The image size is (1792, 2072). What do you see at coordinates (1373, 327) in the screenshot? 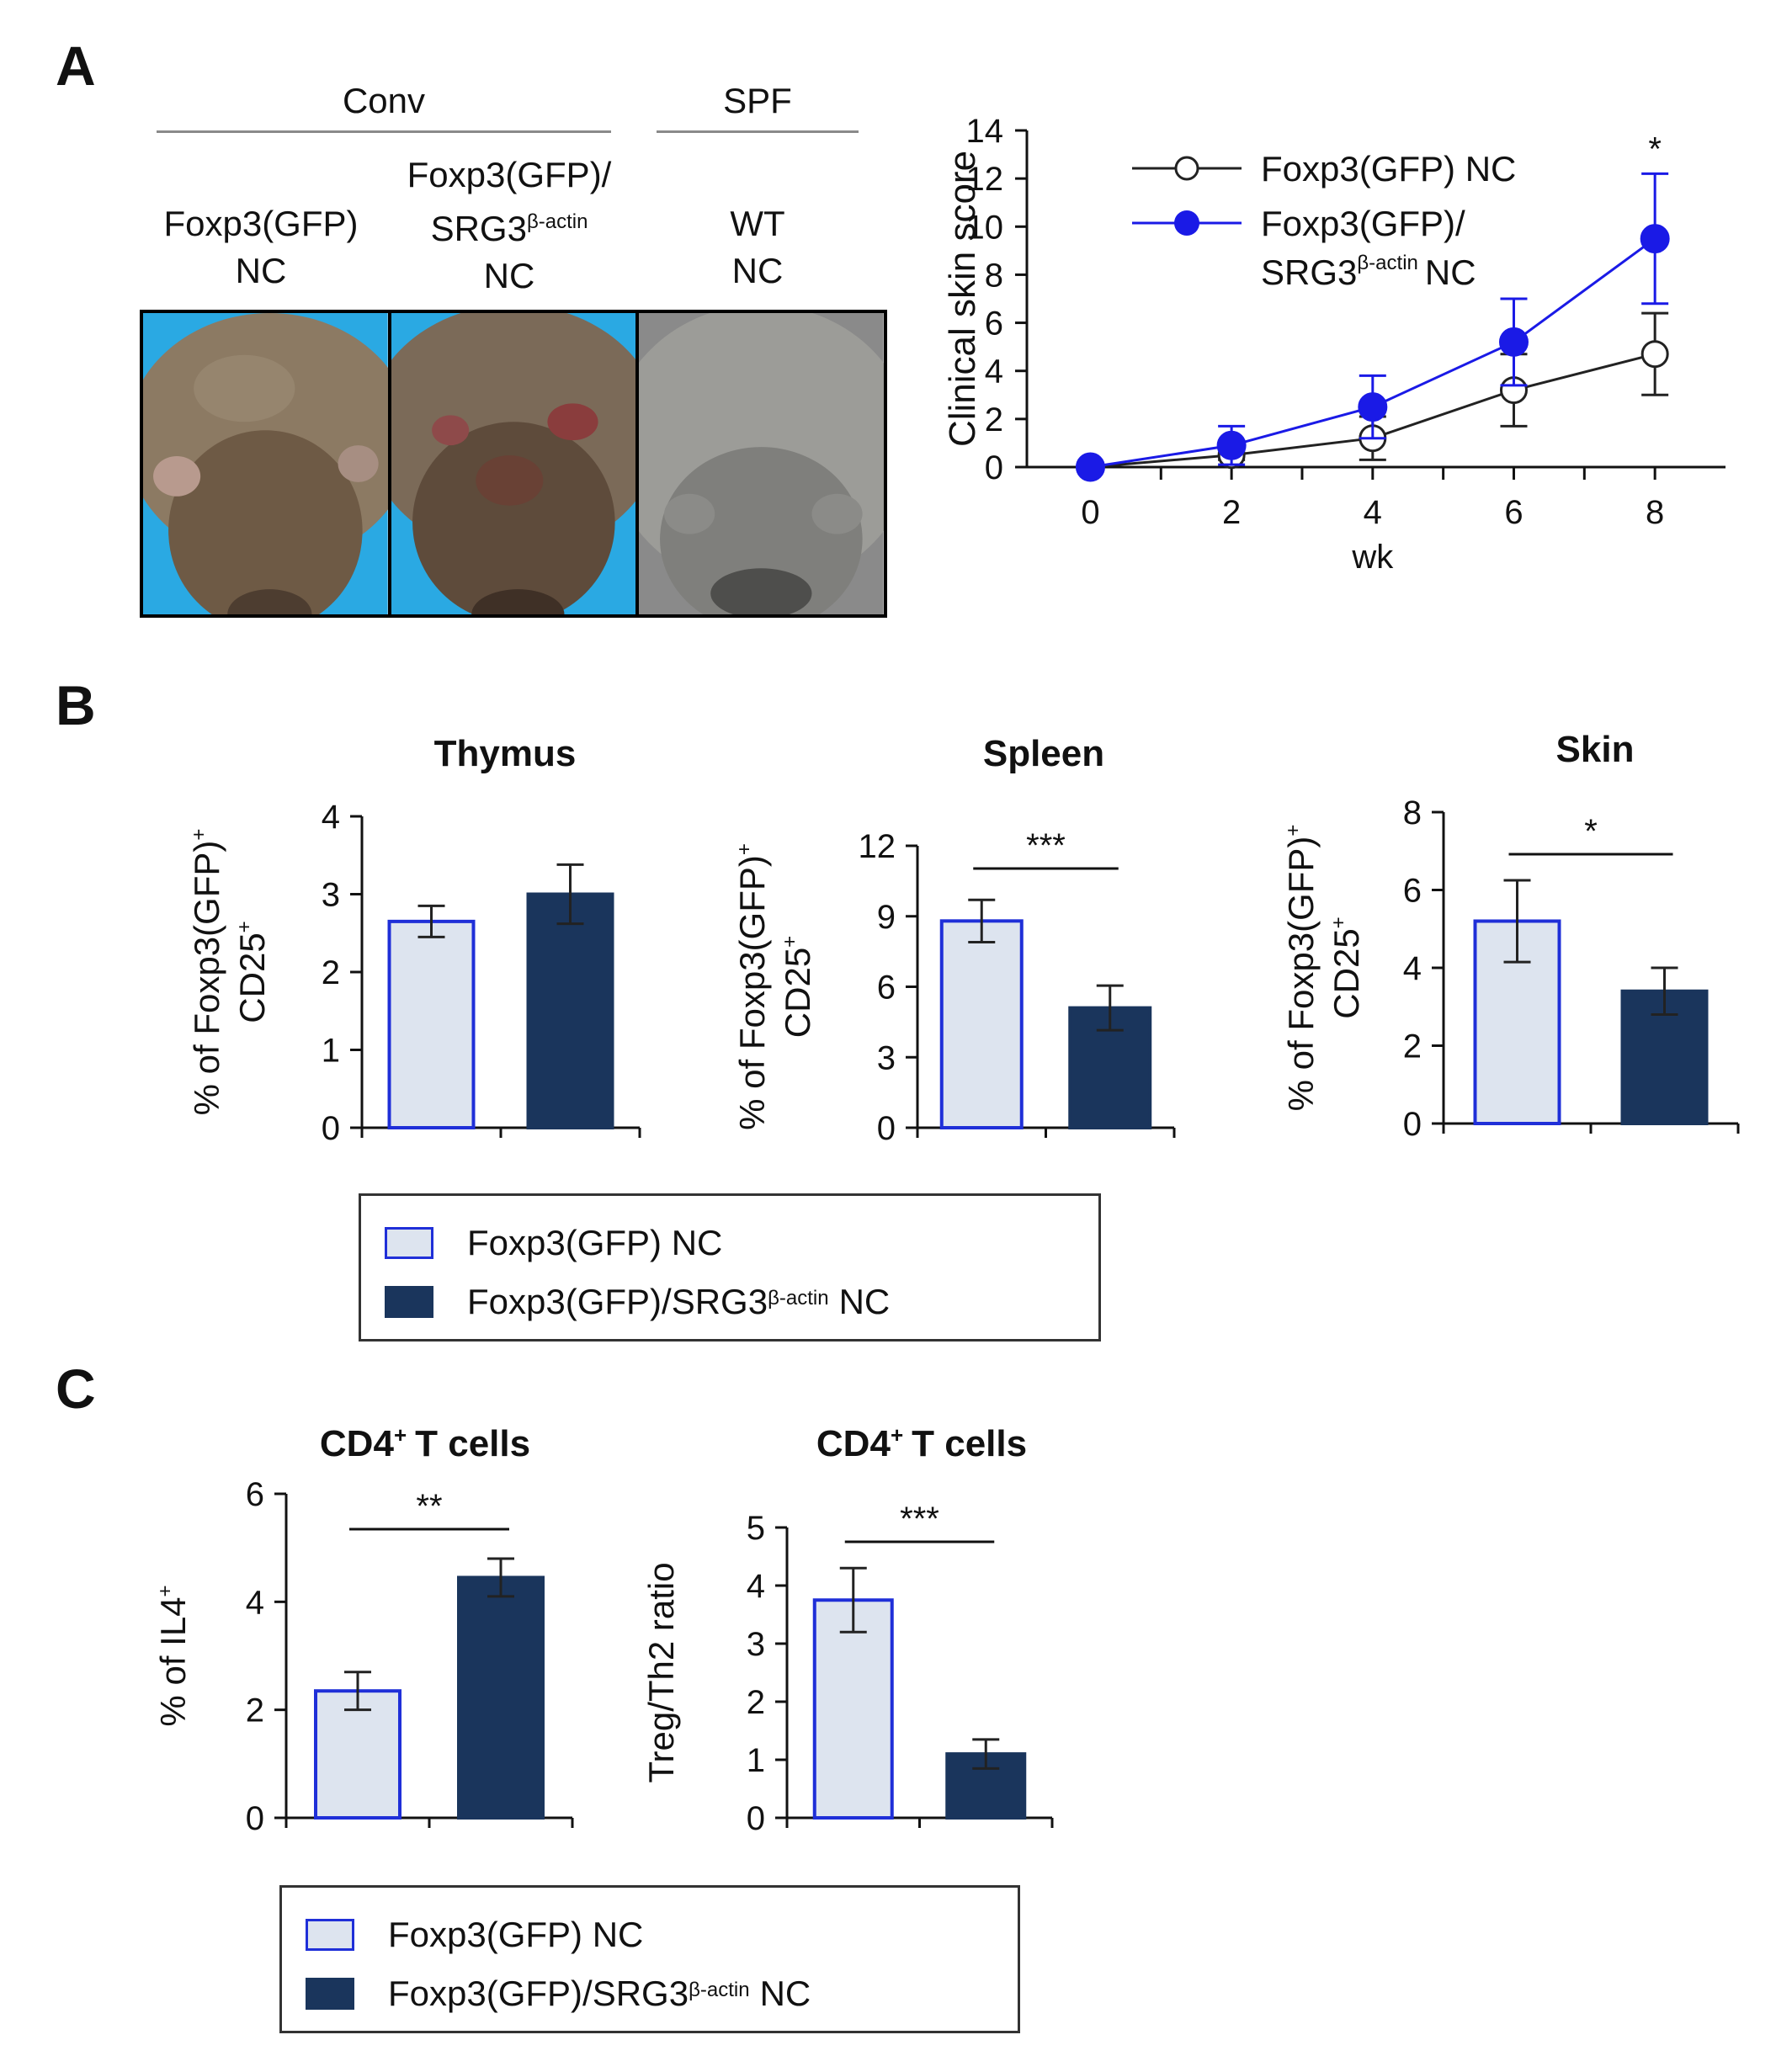
I see `line-series` at bounding box center [1373, 327].